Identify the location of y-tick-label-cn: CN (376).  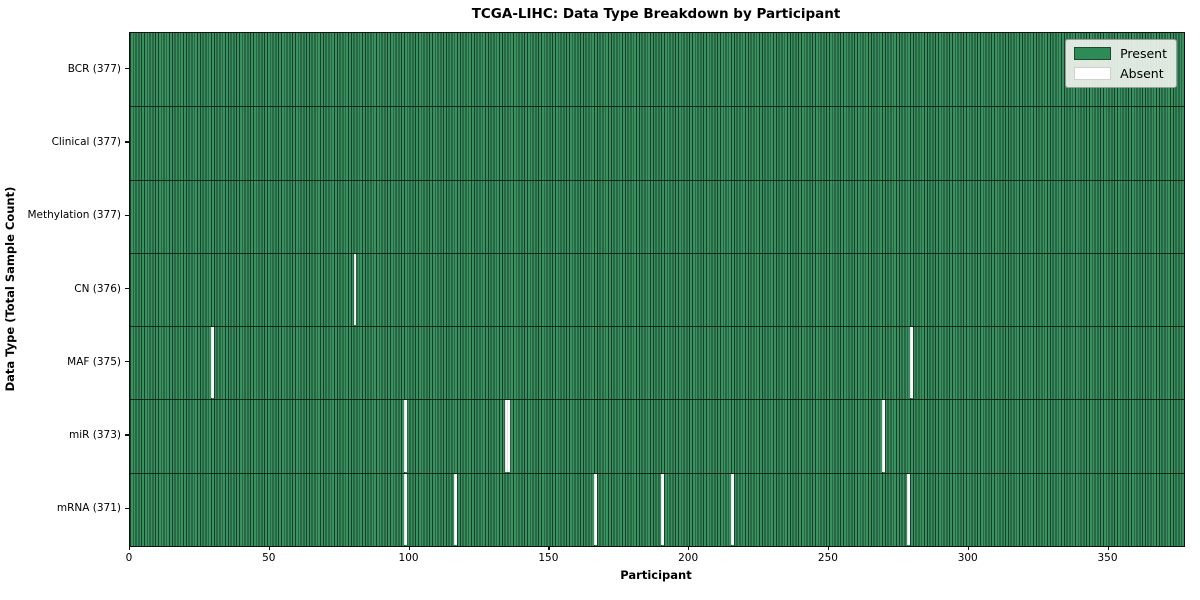
(97, 288).